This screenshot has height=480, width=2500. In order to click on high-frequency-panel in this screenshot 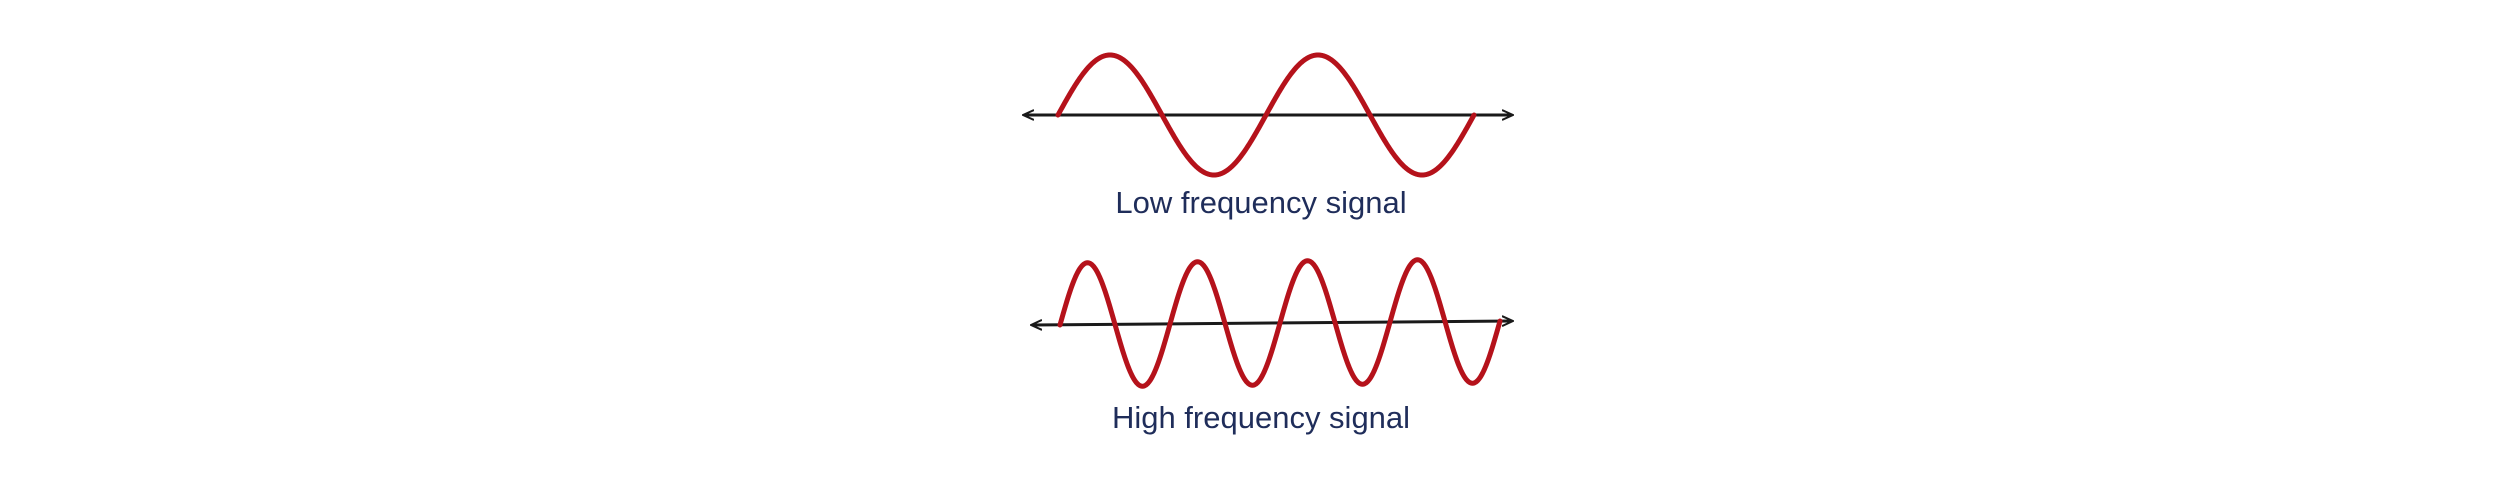, I will do `click(1272, 323)`.